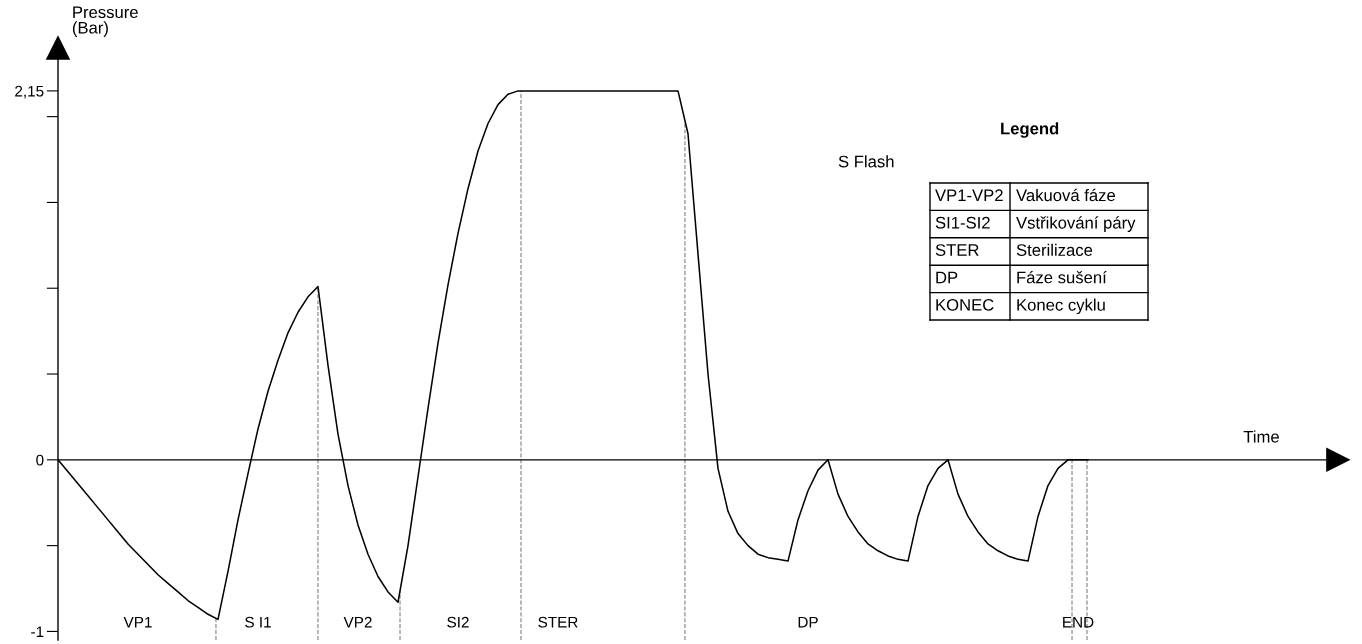  Describe the element at coordinates (137, 622) in the screenshot. I see `x-tick-label: VP1` at that location.